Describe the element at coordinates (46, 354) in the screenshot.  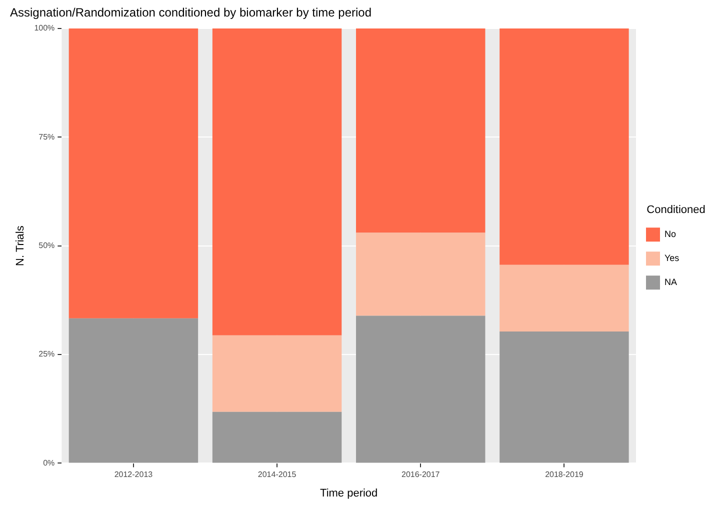
I see `y-tick-label: 25%` at that location.